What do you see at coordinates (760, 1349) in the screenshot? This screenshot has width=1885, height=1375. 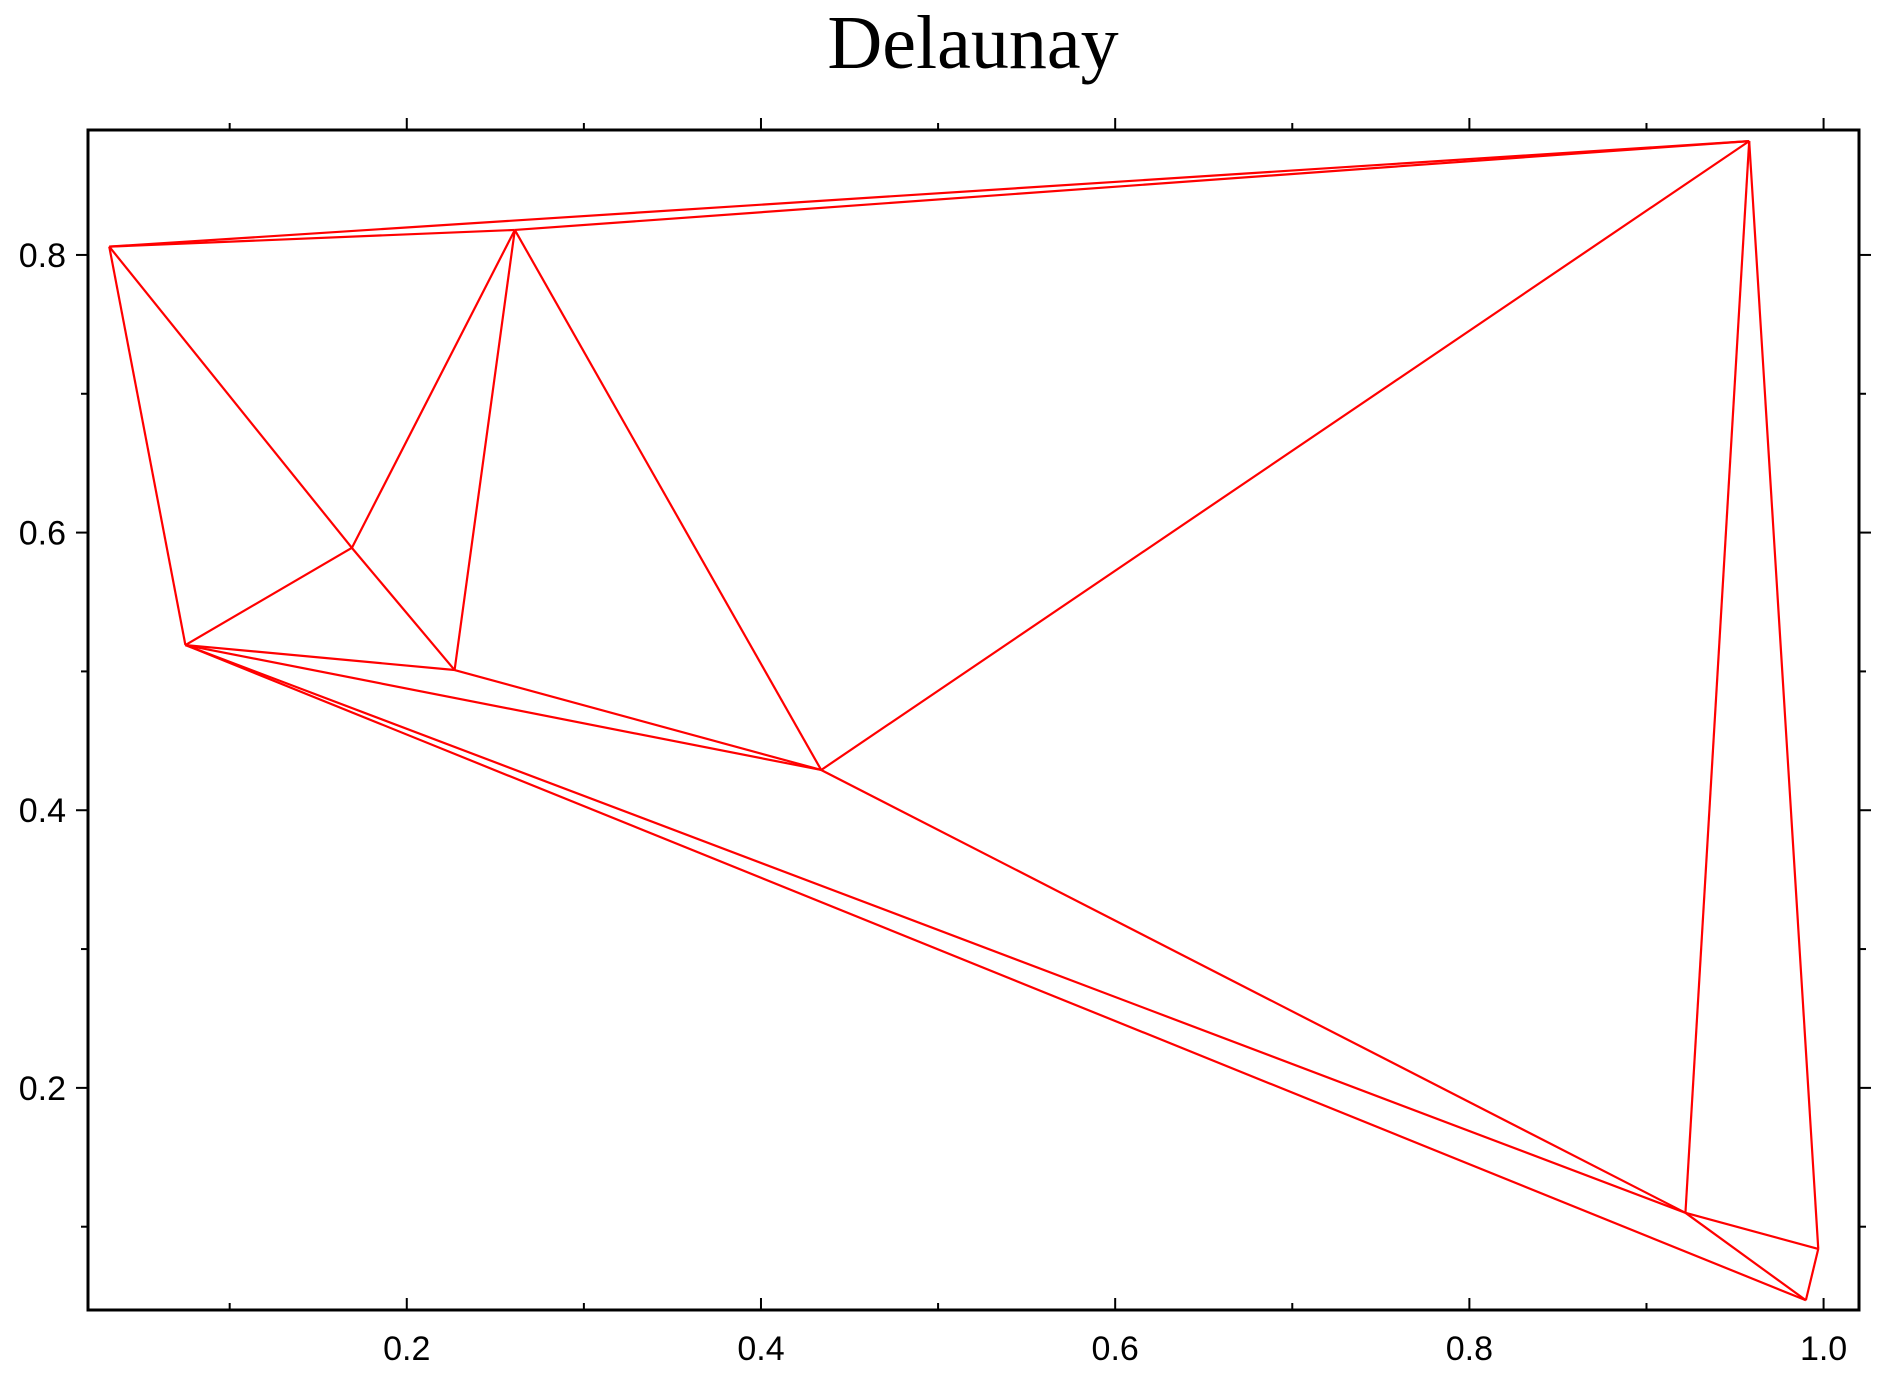 I see `x-tick-label: 0.4` at bounding box center [760, 1349].